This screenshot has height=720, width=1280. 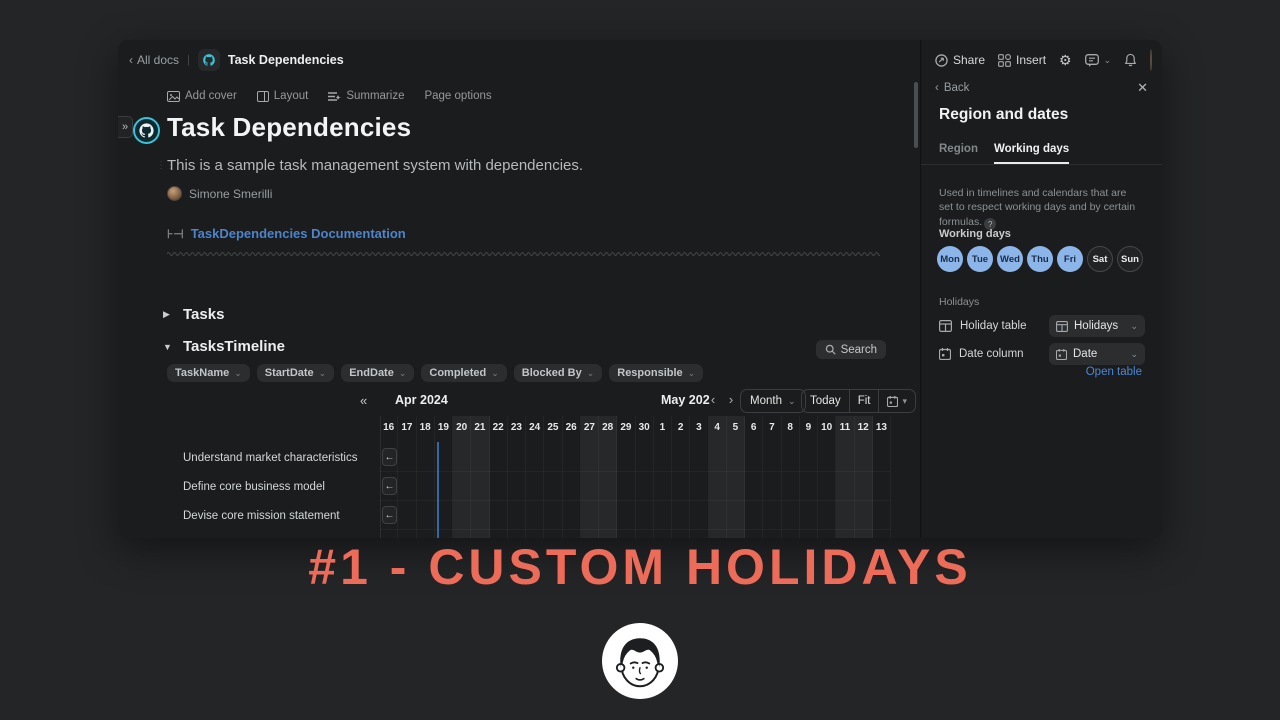 I want to click on timeline-prev-button: ‹, so click(x=713, y=399).